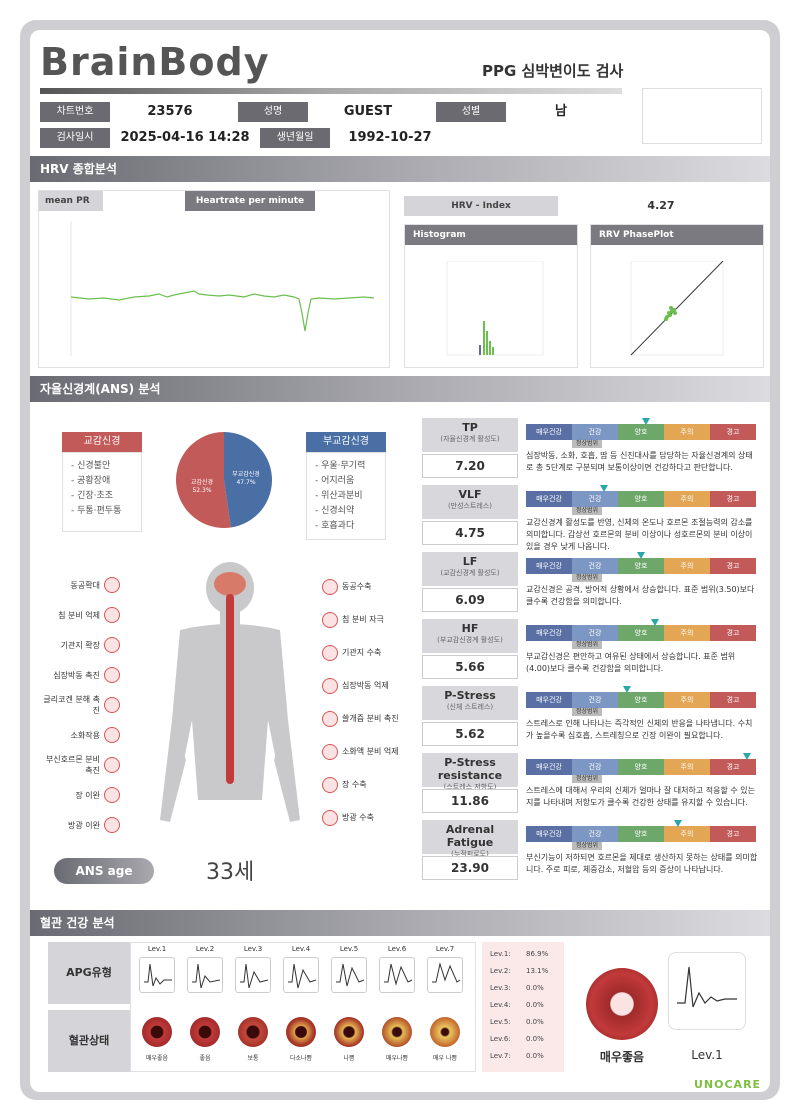 The height and width of the screenshot is (1119, 800). What do you see at coordinates (561, 111) in the screenshot?
I see `gender-value: 남` at bounding box center [561, 111].